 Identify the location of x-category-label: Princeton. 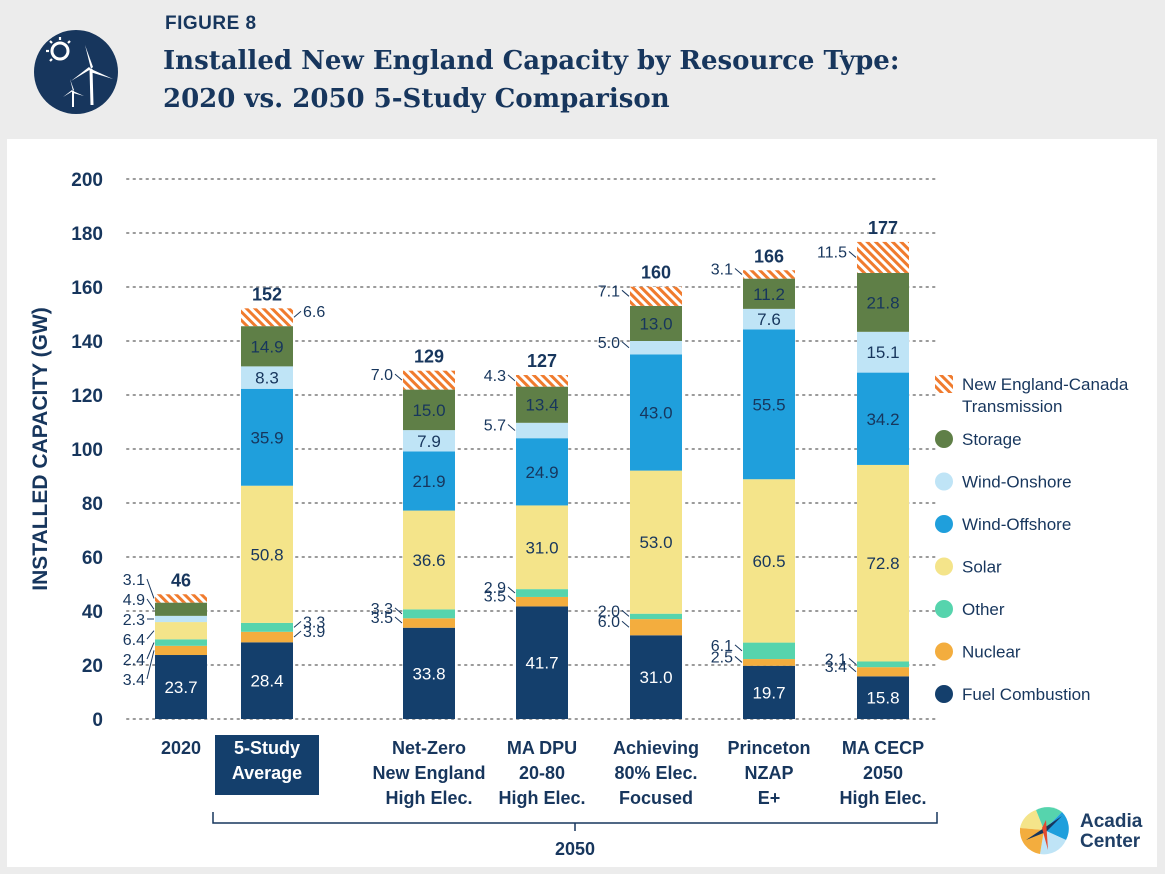
(768, 748).